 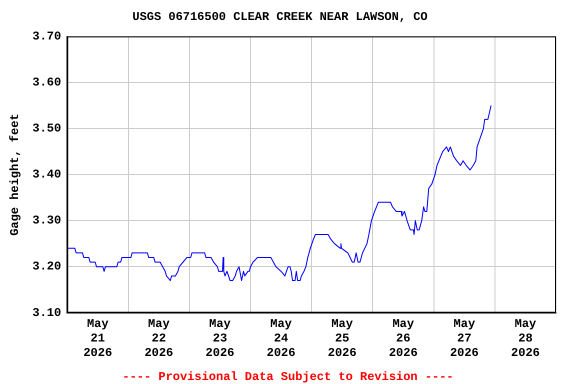 I want to click on x-tick-label: May 23 2026, so click(x=220, y=338).